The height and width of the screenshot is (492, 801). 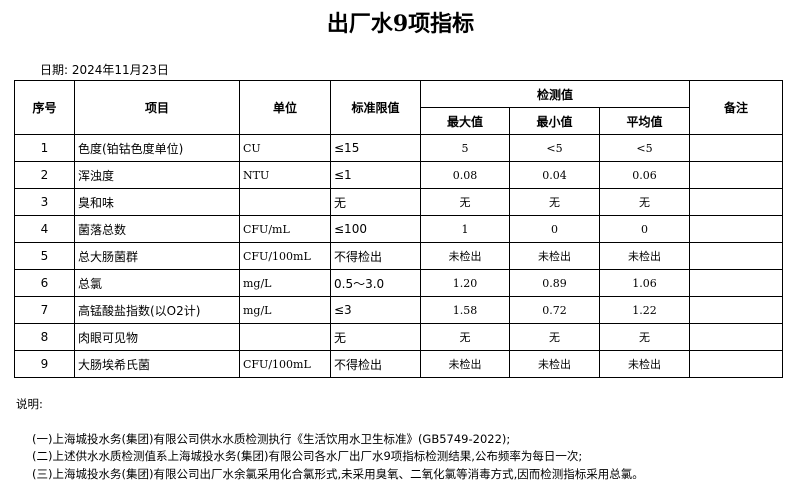 What do you see at coordinates (554, 310) in the screenshot?
I see `cell-min: 0.72` at bounding box center [554, 310].